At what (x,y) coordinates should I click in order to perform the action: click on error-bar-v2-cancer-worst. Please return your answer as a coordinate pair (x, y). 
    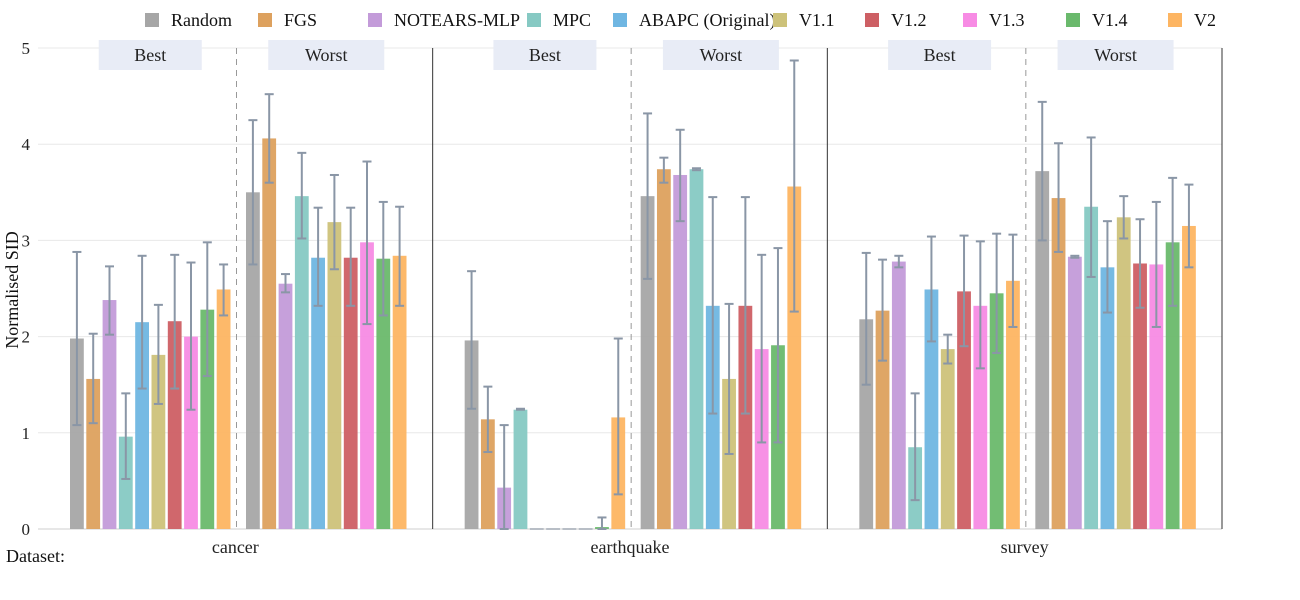
    Looking at the image, I should click on (400, 256).